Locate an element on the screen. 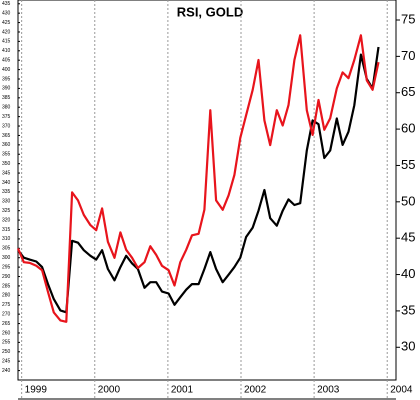 This screenshot has height=400, width=420. y-tick-label: 400 is located at coordinates (6, 70).